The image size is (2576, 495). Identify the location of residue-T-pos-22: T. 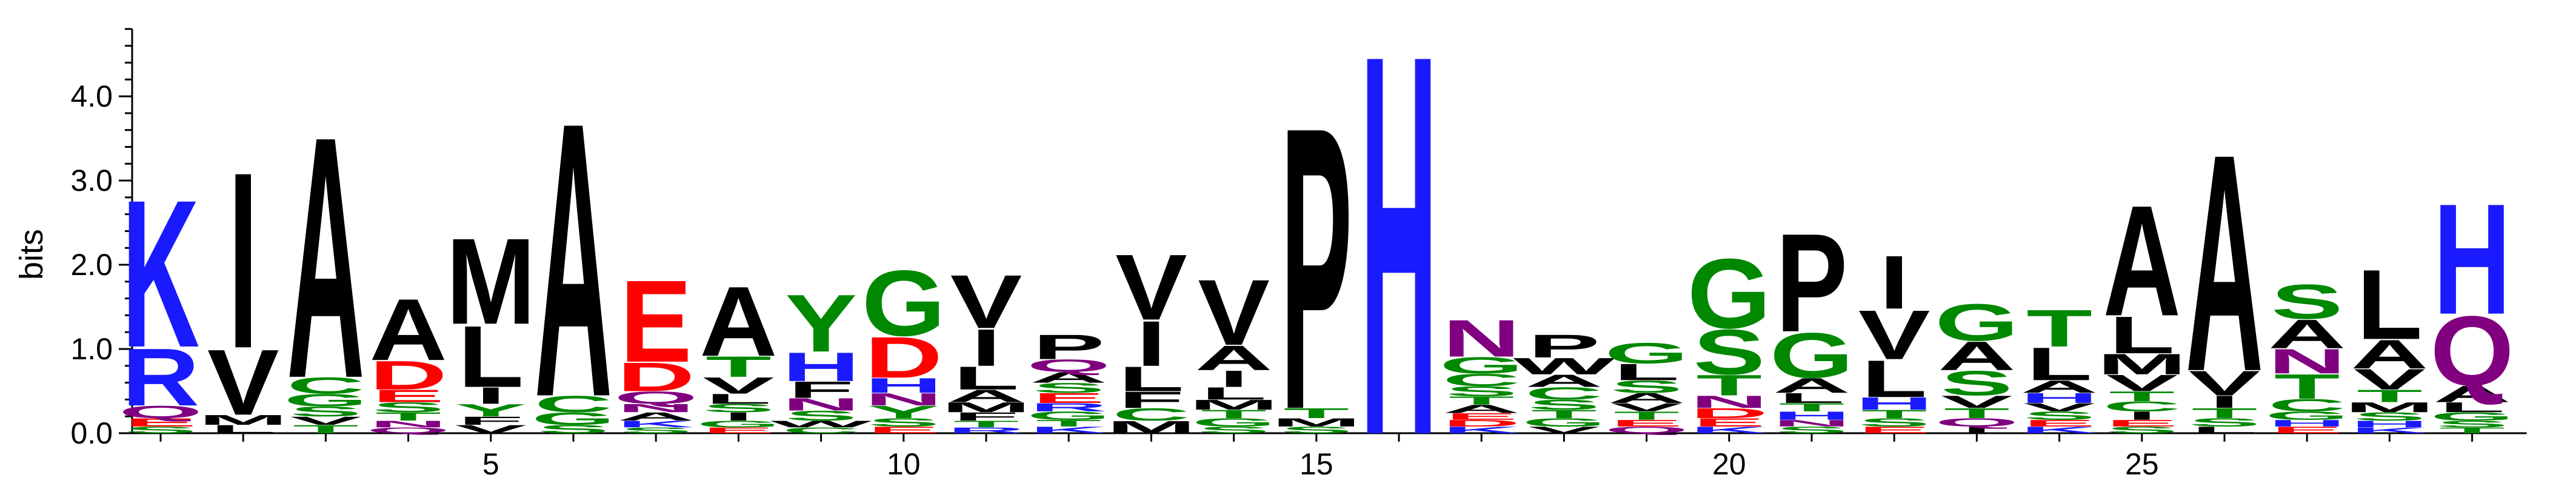
(1894, 415).